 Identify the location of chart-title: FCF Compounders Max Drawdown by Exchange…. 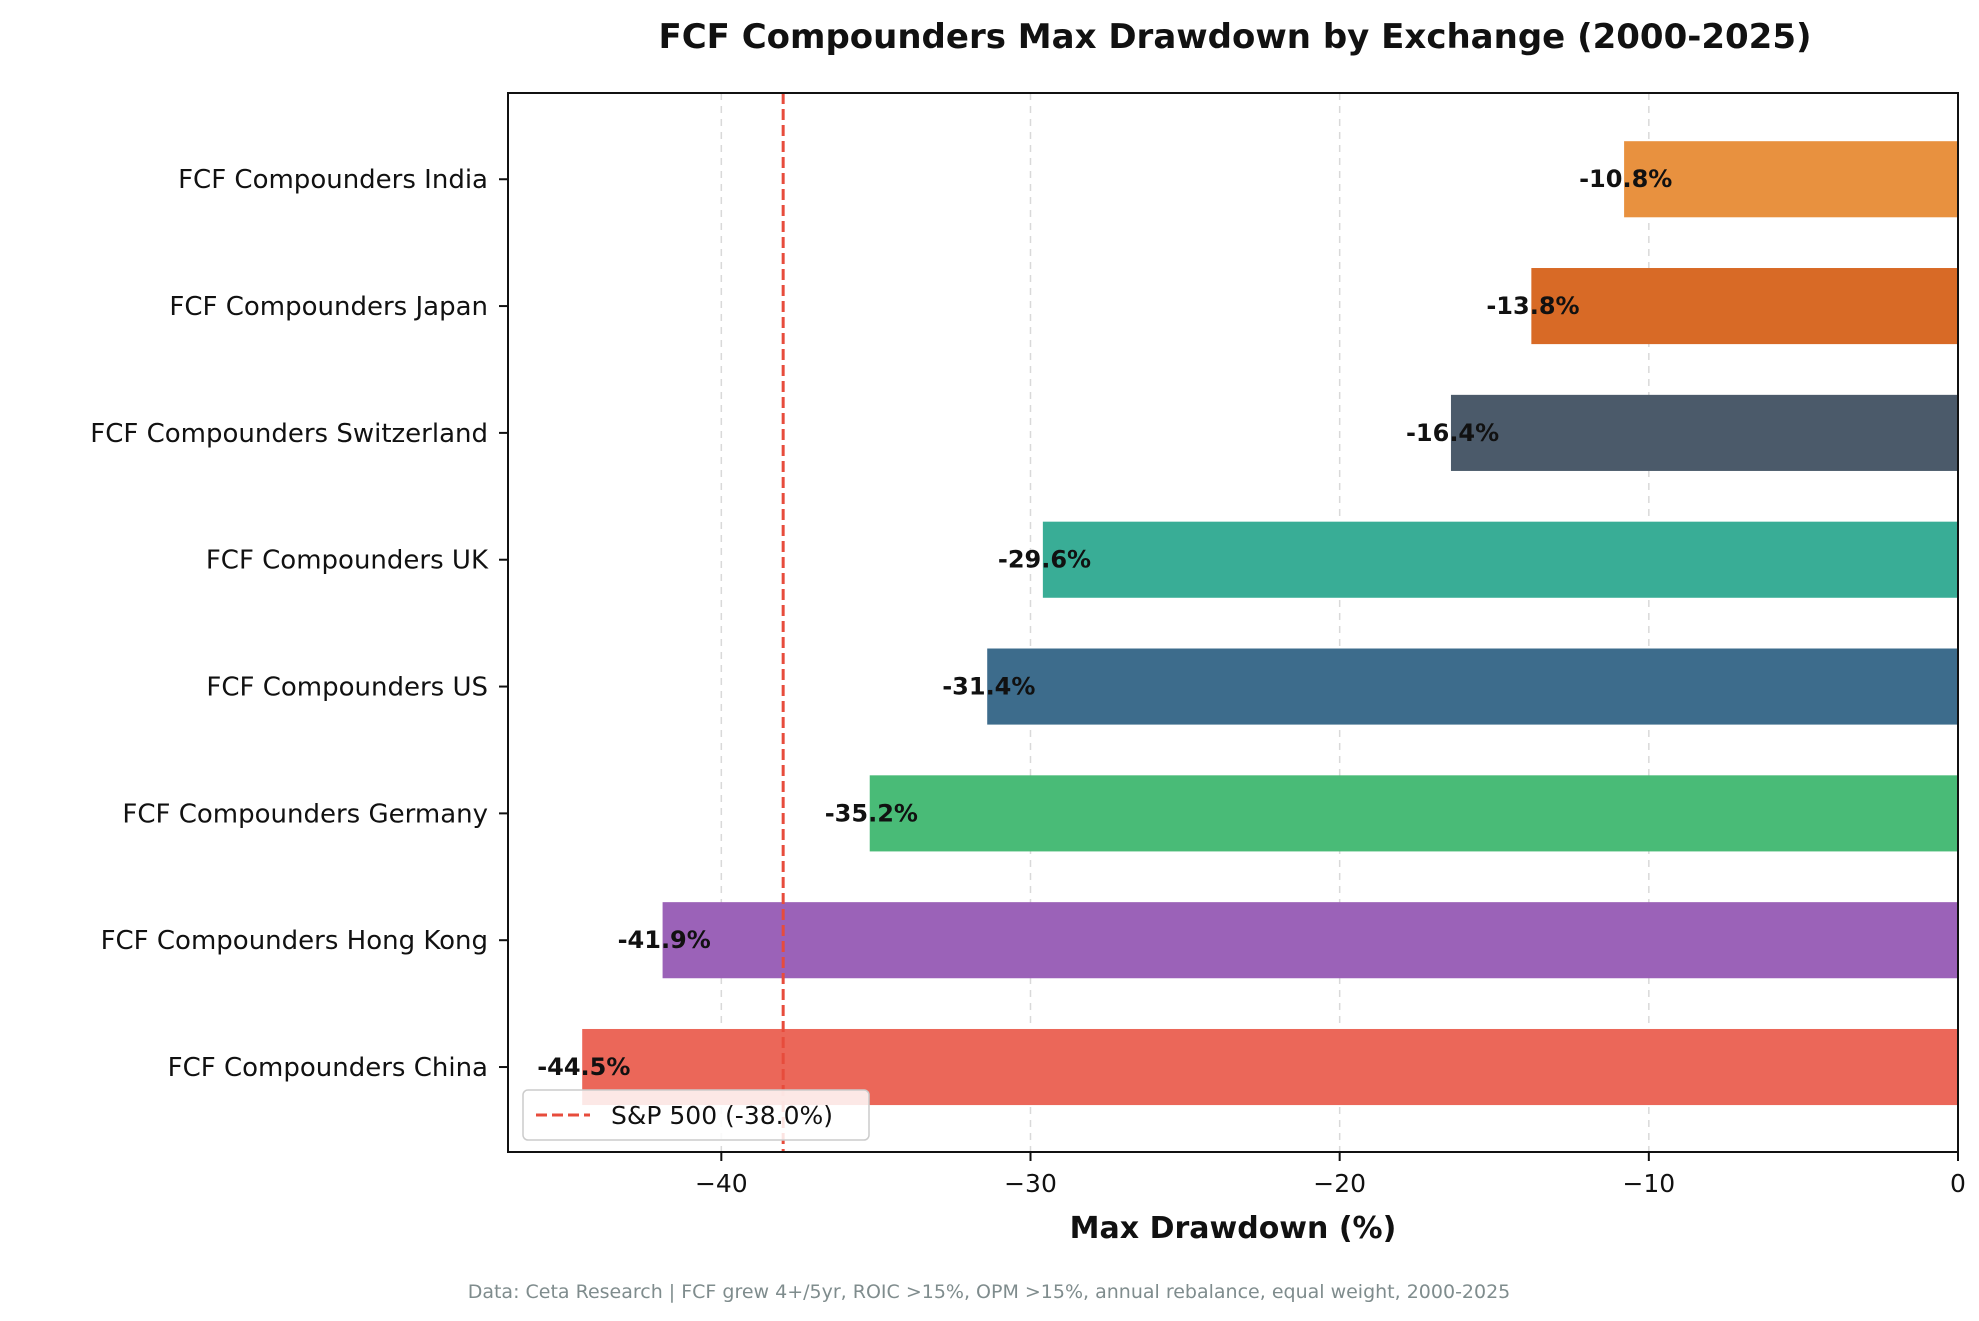
(1234, 37).